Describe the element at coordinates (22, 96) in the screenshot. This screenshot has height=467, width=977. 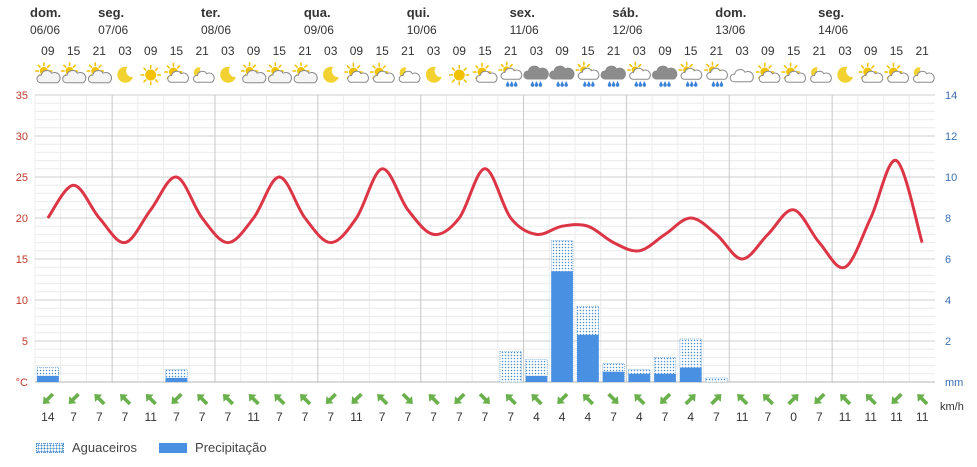
I see `y-tick-label-left: 35` at that location.